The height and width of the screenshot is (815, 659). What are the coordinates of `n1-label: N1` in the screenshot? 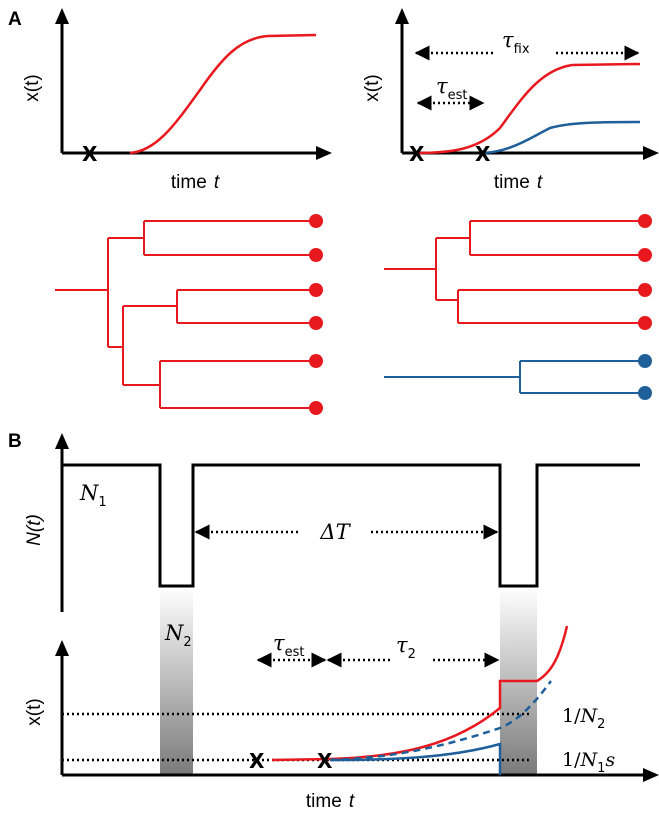 It's located at (93, 495).